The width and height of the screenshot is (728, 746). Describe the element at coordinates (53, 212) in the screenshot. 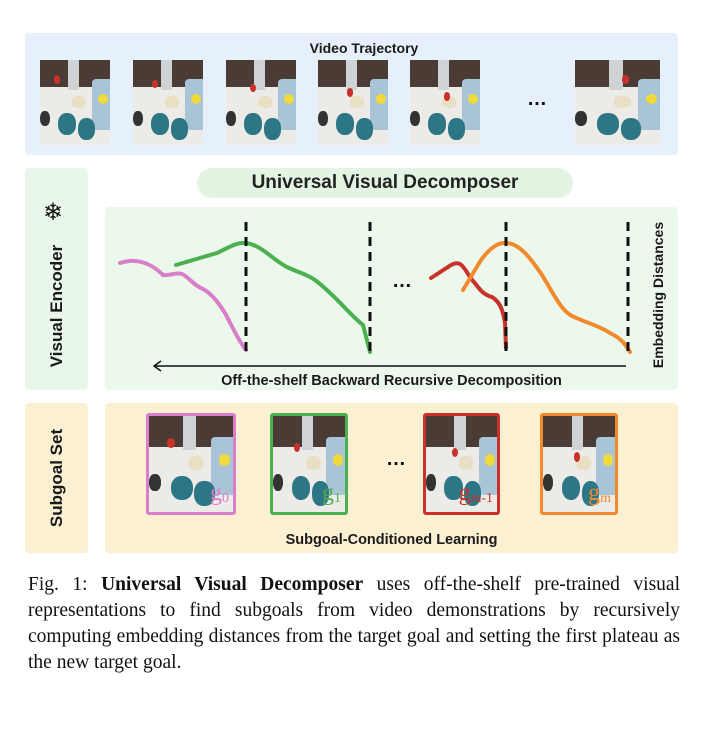

I see `snowflake-icon: ❄` at that location.